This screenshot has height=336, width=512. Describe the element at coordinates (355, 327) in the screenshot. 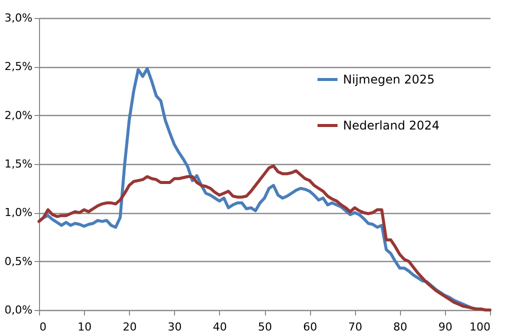

I see `x-tick-label: 70` at that location.